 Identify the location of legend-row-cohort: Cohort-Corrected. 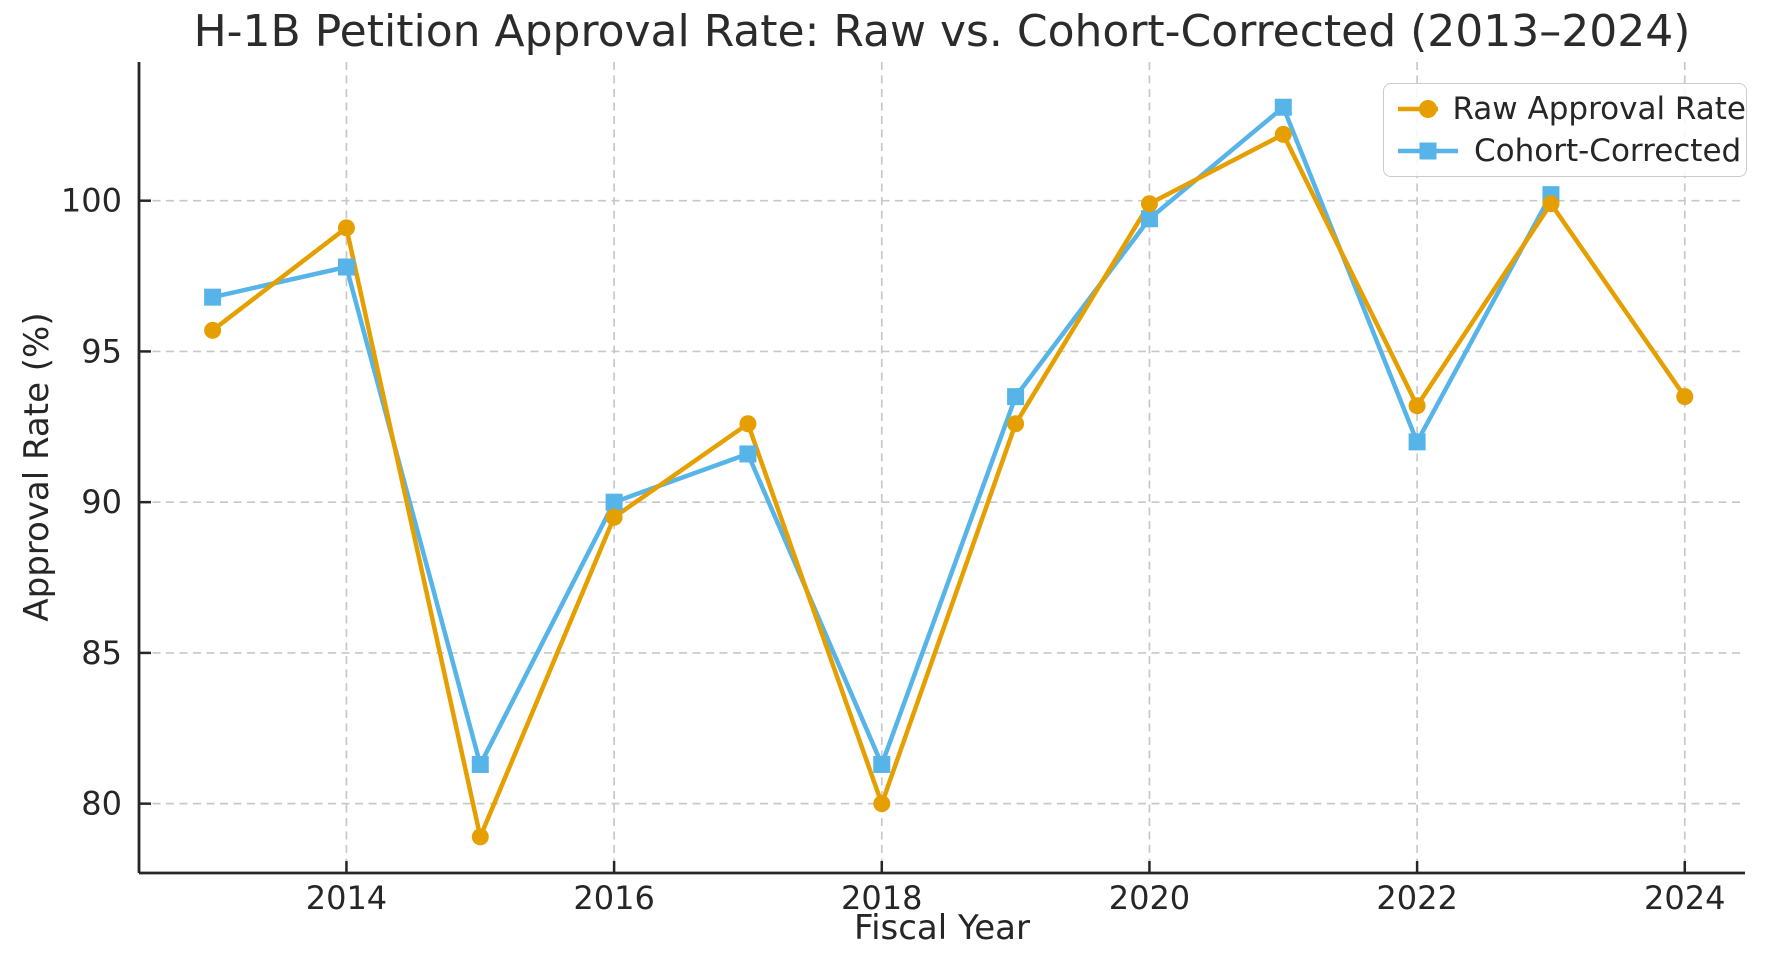
(1571, 151).